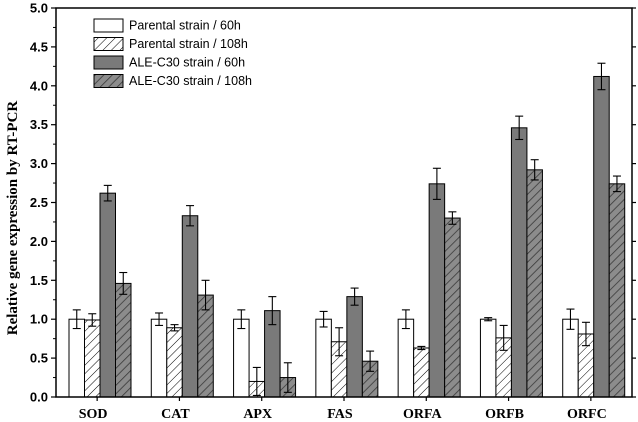 Image resolution: width=638 pixels, height=422 pixels. What do you see at coordinates (39, 8) in the screenshot?
I see `y-tick-label: 5.0` at bounding box center [39, 8].